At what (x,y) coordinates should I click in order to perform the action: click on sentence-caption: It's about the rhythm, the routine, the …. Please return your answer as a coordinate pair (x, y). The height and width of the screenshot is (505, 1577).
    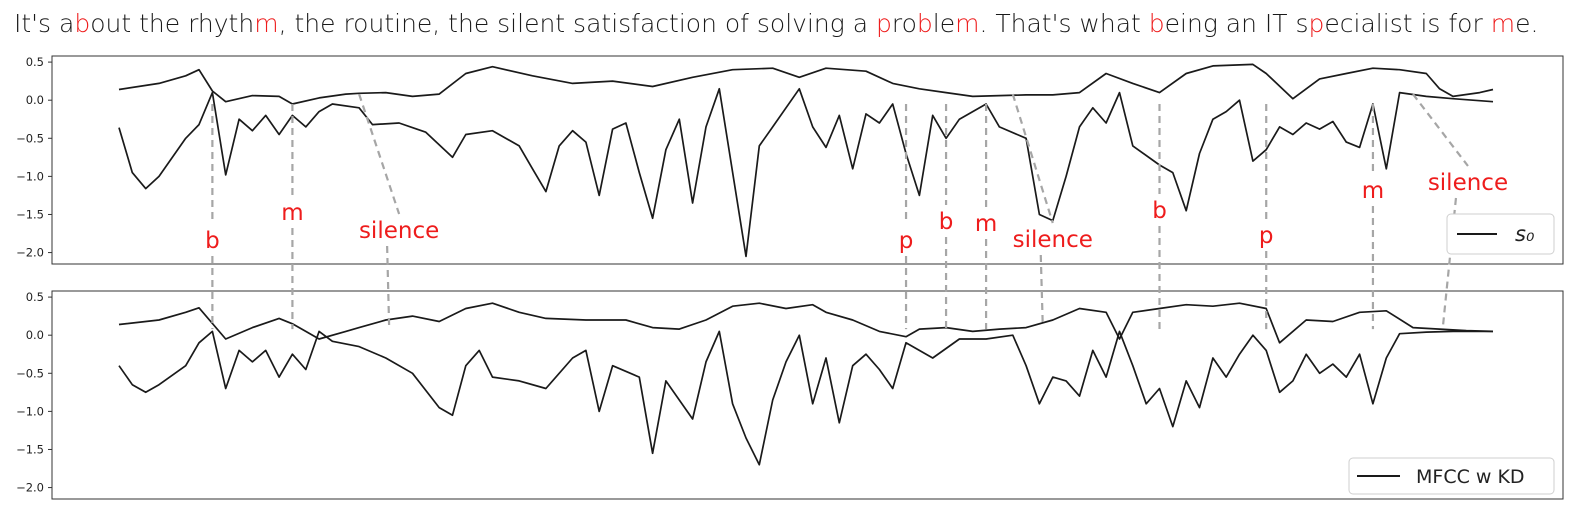
    Looking at the image, I should click on (776, 23).